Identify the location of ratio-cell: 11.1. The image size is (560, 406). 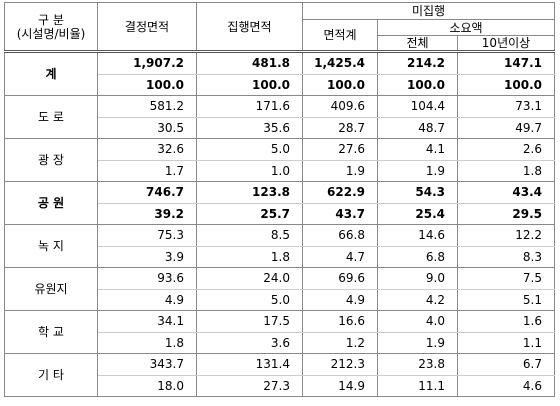
(417, 386).